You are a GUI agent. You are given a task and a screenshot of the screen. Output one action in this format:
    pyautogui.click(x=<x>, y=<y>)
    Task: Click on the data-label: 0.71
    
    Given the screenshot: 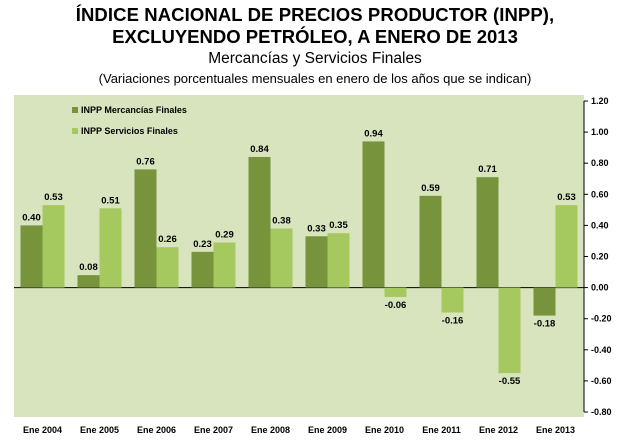 What is the action you would take?
    pyautogui.click(x=487, y=169)
    